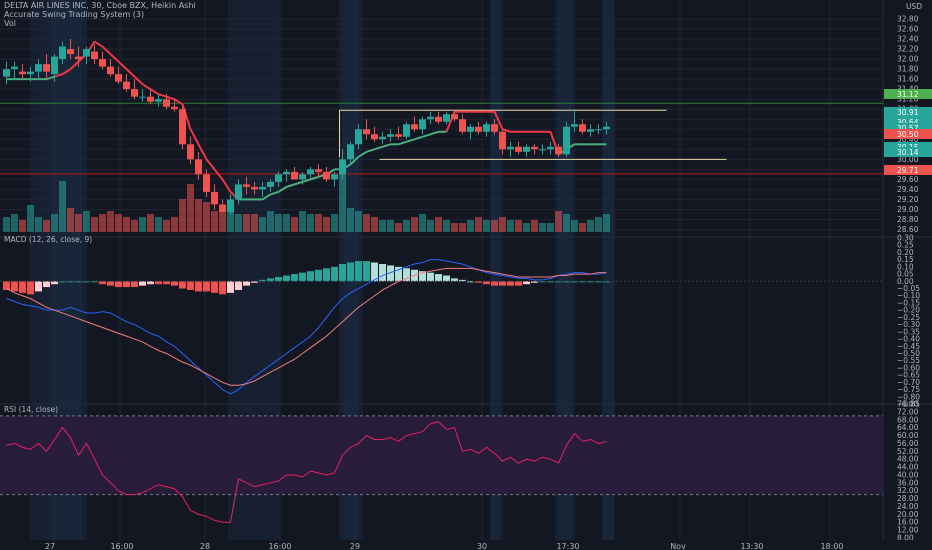  What do you see at coordinates (908, 99) in the screenshot?
I see `price-axis-label: 31.20` at bounding box center [908, 99].